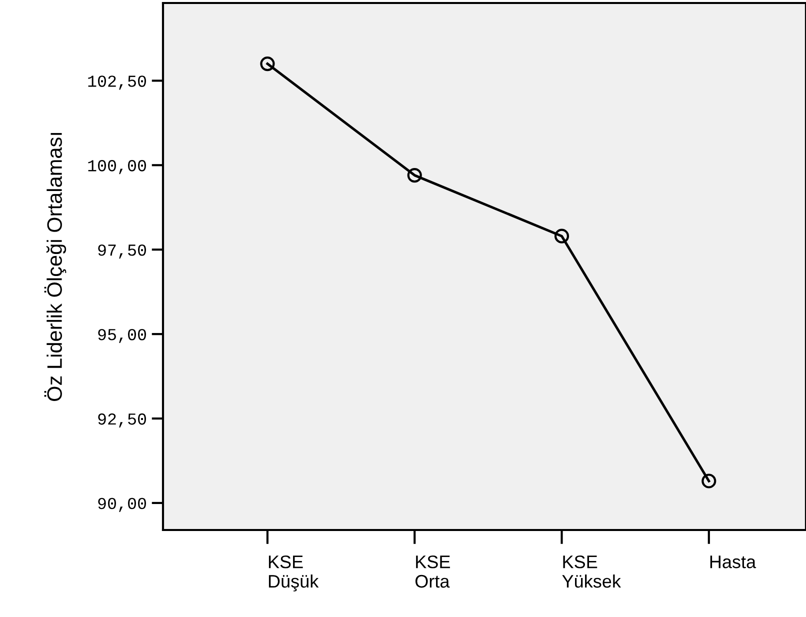  What do you see at coordinates (122, 336) in the screenshot?
I see `y-tick-label: 95,00` at bounding box center [122, 336].